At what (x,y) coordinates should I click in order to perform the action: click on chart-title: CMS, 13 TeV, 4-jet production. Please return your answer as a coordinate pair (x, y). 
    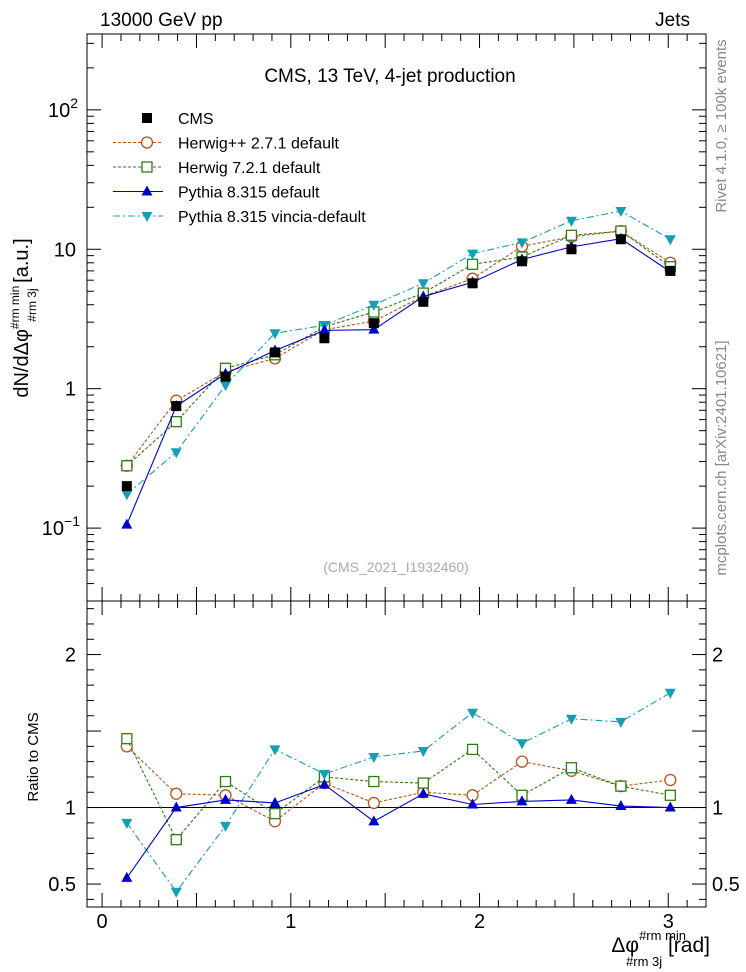
    Looking at the image, I should click on (389, 76).